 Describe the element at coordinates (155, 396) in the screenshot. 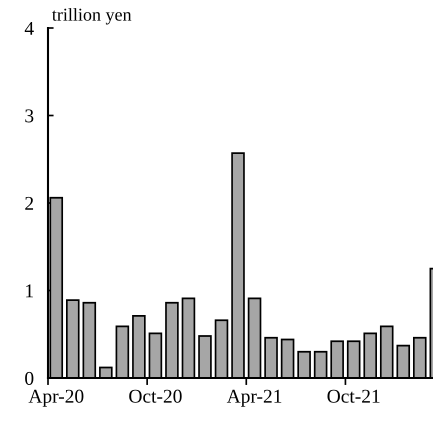

I see `x-tick-label: Oct-20` at that location.